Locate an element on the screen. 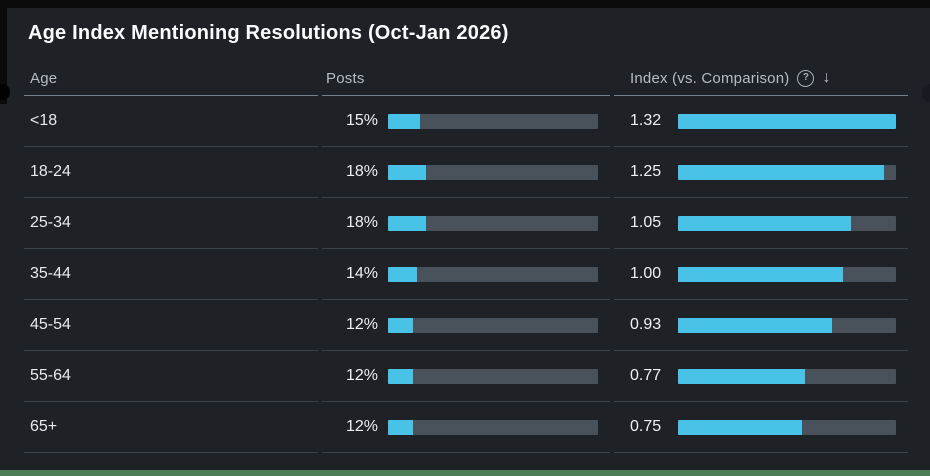  age-label: 18-24 is located at coordinates (50, 171).